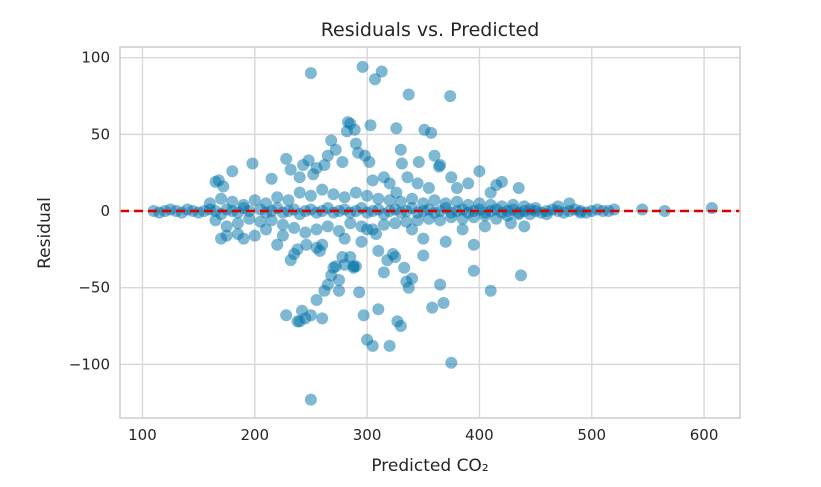 Image resolution: width=821 pixels, height=487 pixels. What do you see at coordinates (100, 134) in the screenshot?
I see `y-tick-label: 50` at bounding box center [100, 134].